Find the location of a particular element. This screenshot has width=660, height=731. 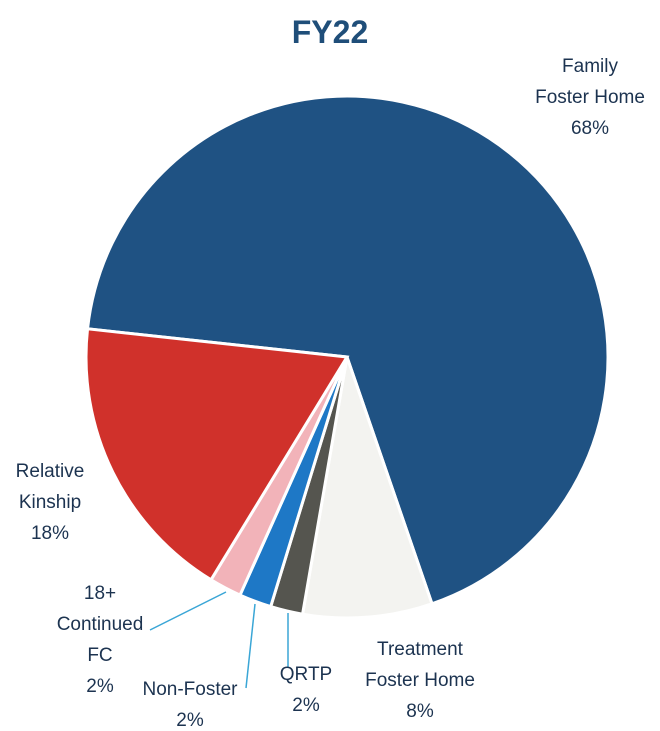

slice-label: 18+ Continued FC 2% is located at coordinates (100, 640).